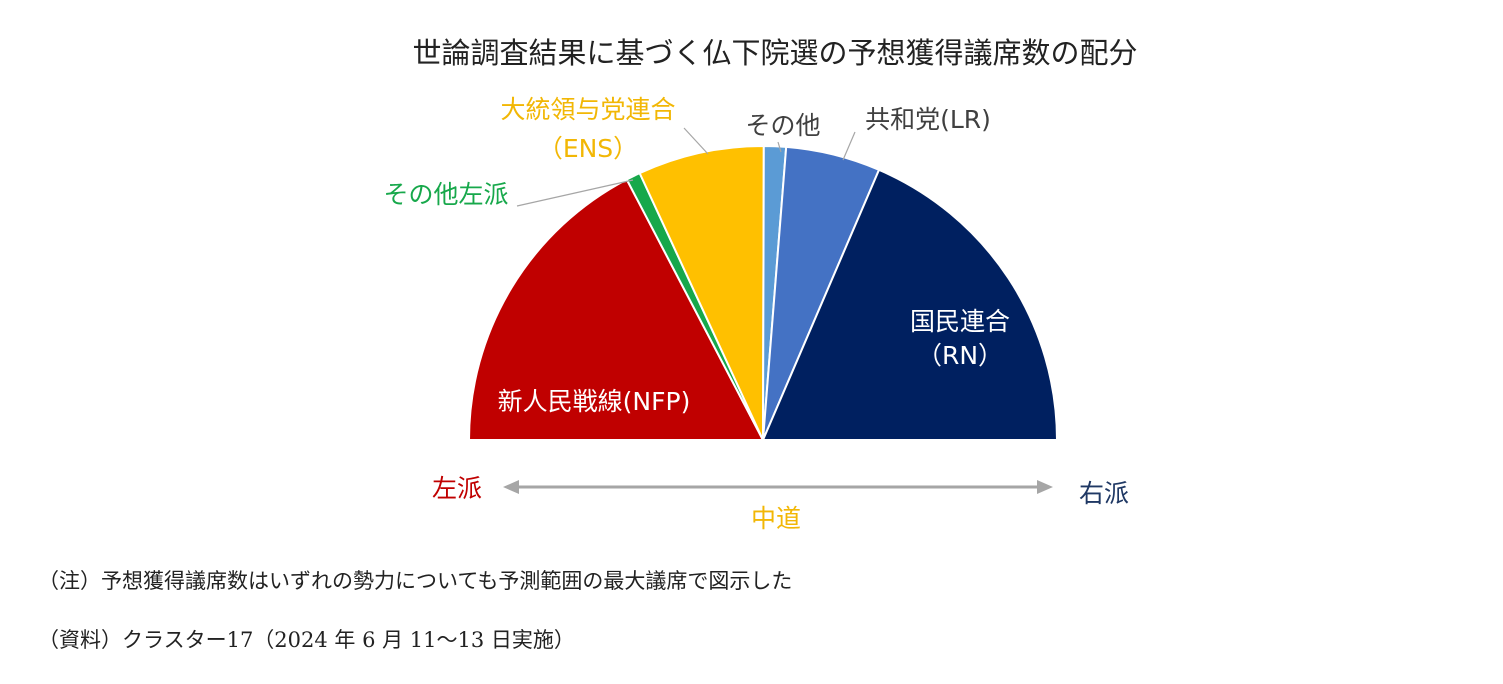  What do you see at coordinates (776, 518) in the screenshot?
I see `axis-center-label: 中道` at bounding box center [776, 518].